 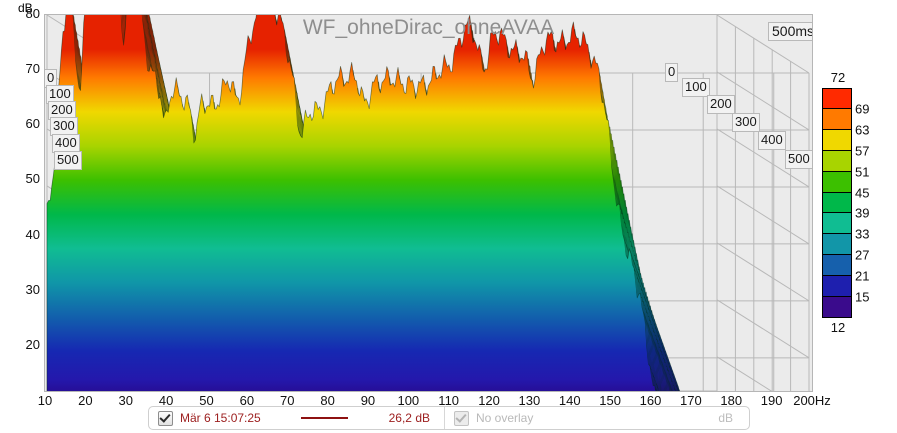 What do you see at coordinates (409, 418) in the screenshot?
I see `measurement-value: 26,2 dB` at bounding box center [409, 418].